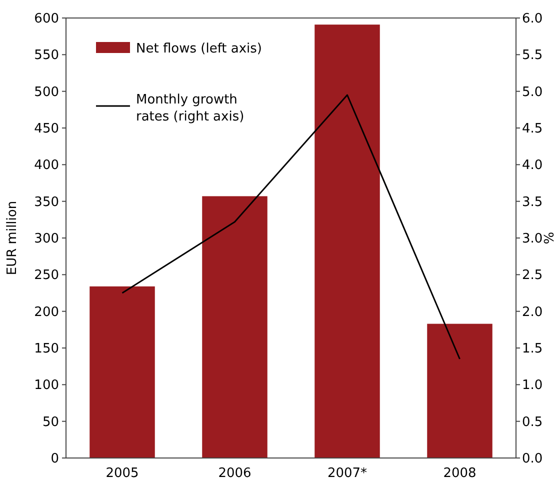 This screenshot has height=487, width=560. What do you see at coordinates (46, 202) in the screenshot?
I see `y-tick-label: 350` at bounding box center [46, 202].